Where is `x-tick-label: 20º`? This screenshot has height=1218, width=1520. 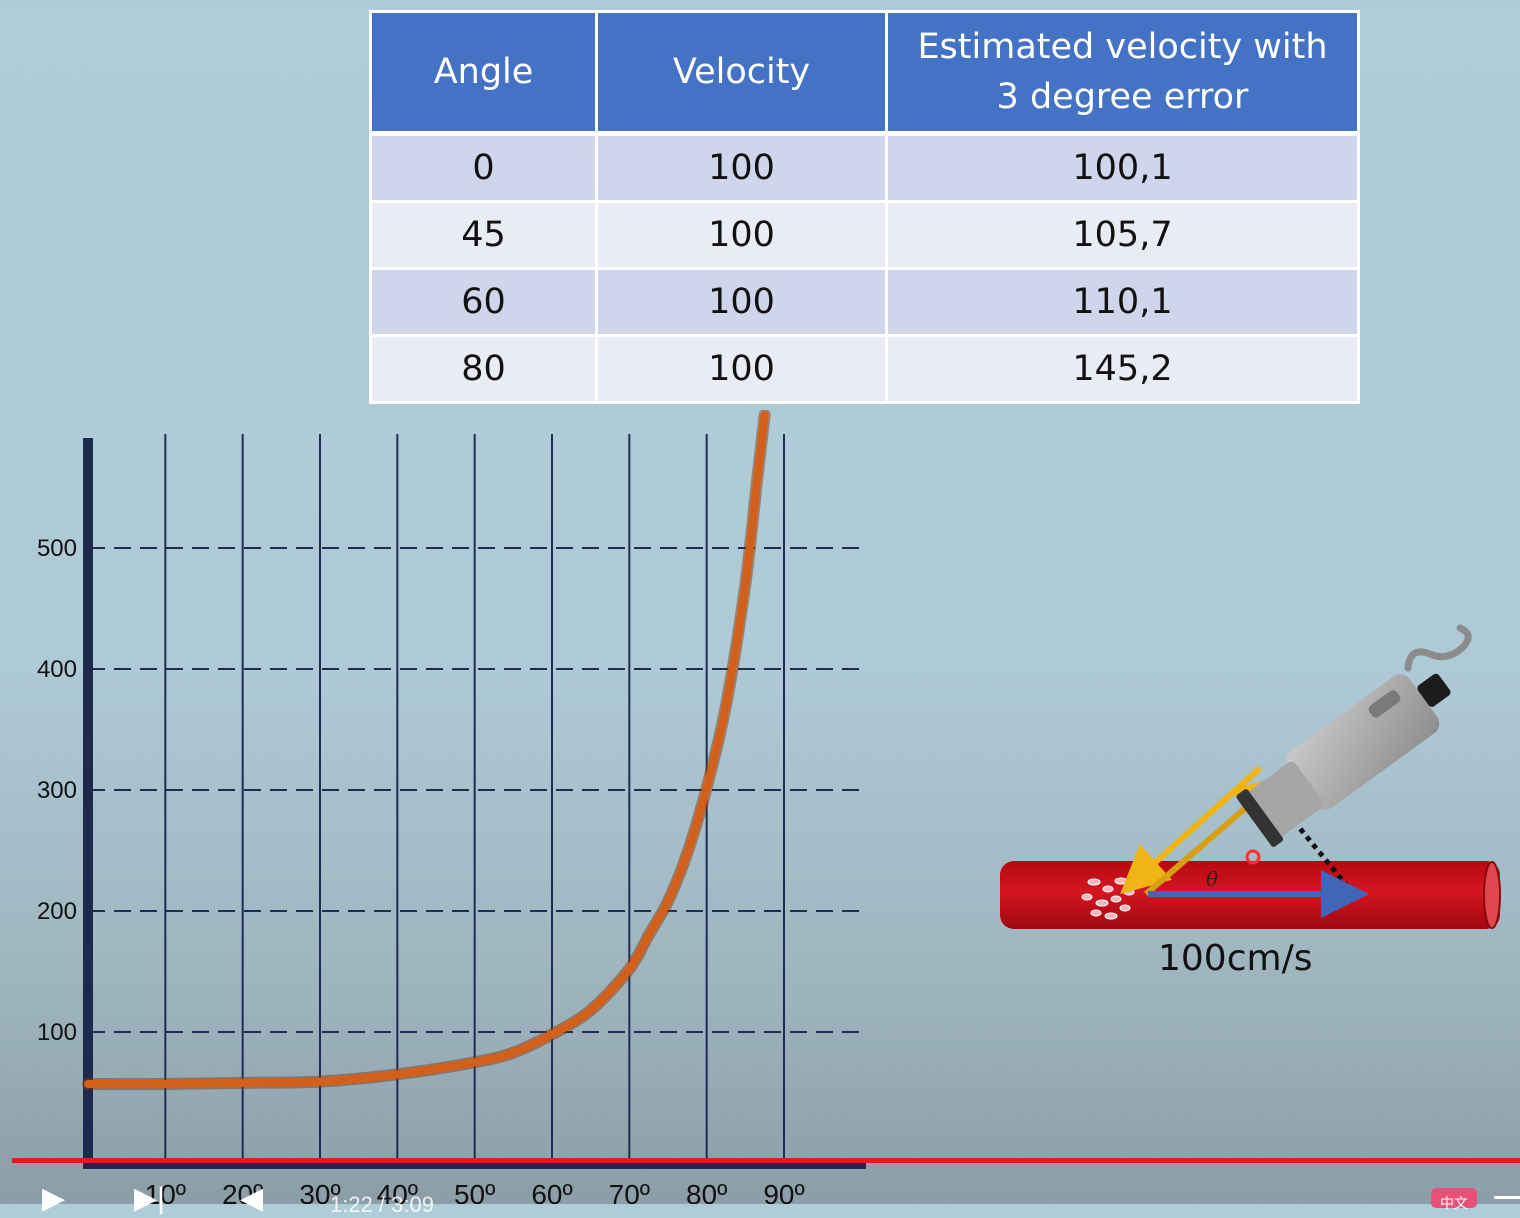 x-tick-label: 20º is located at coordinates (242, 1191).